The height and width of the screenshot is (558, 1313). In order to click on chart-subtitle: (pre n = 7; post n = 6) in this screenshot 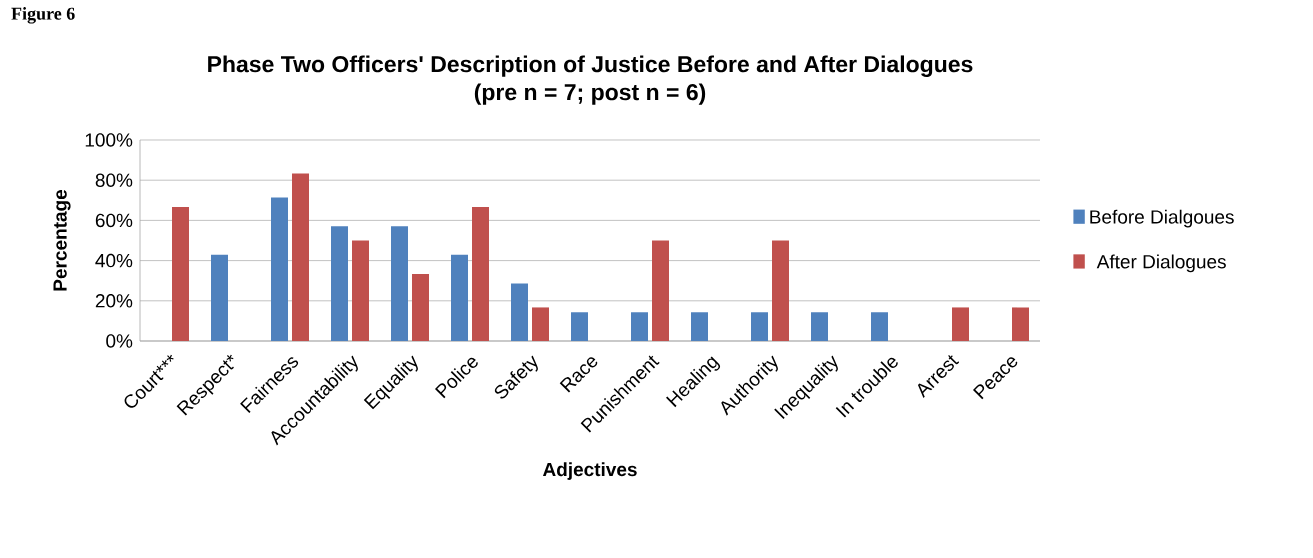, I will do `click(590, 94)`.